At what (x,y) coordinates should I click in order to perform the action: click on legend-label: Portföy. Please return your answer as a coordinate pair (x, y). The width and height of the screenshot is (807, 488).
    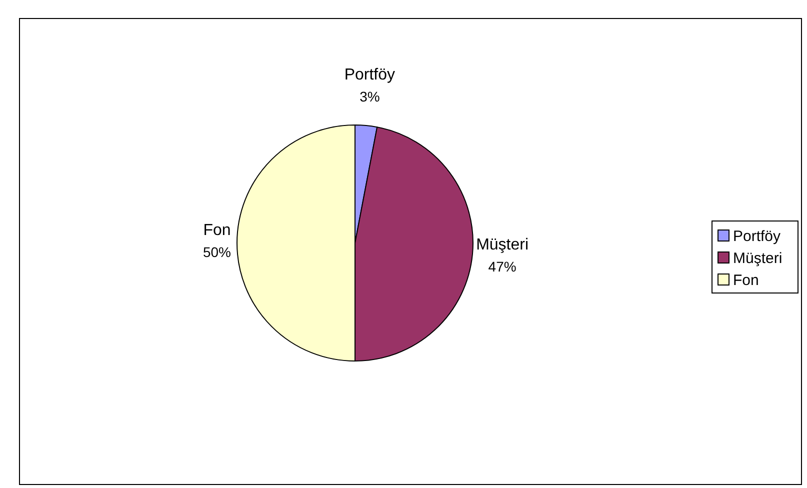
    Looking at the image, I should click on (757, 236).